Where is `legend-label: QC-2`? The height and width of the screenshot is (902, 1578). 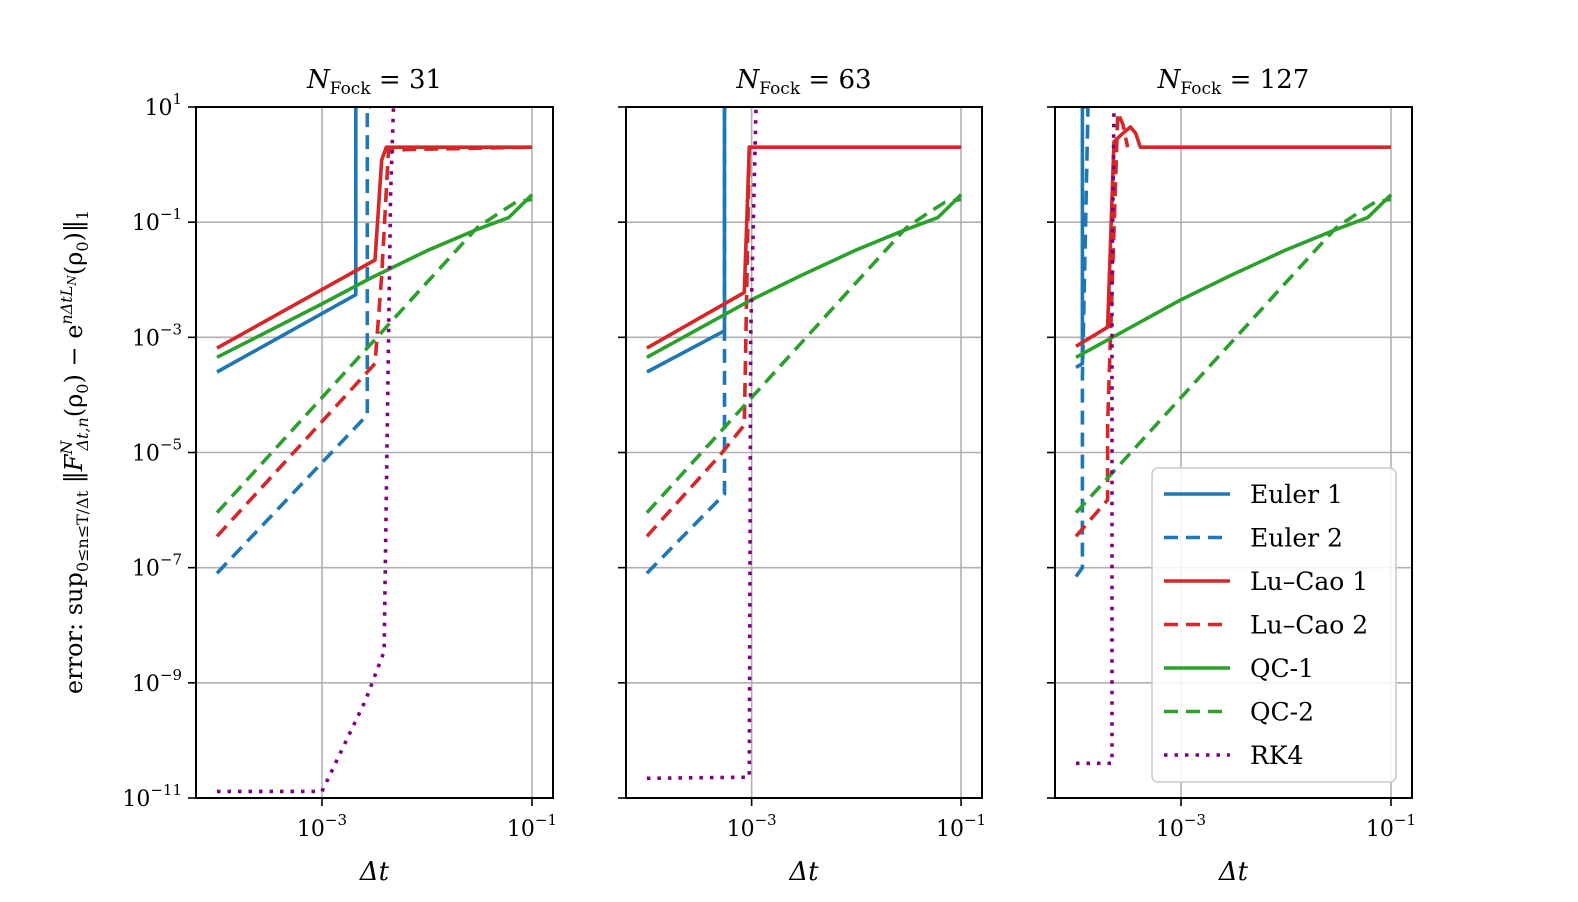 legend-label: QC-2 is located at coordinates (1282, 712).